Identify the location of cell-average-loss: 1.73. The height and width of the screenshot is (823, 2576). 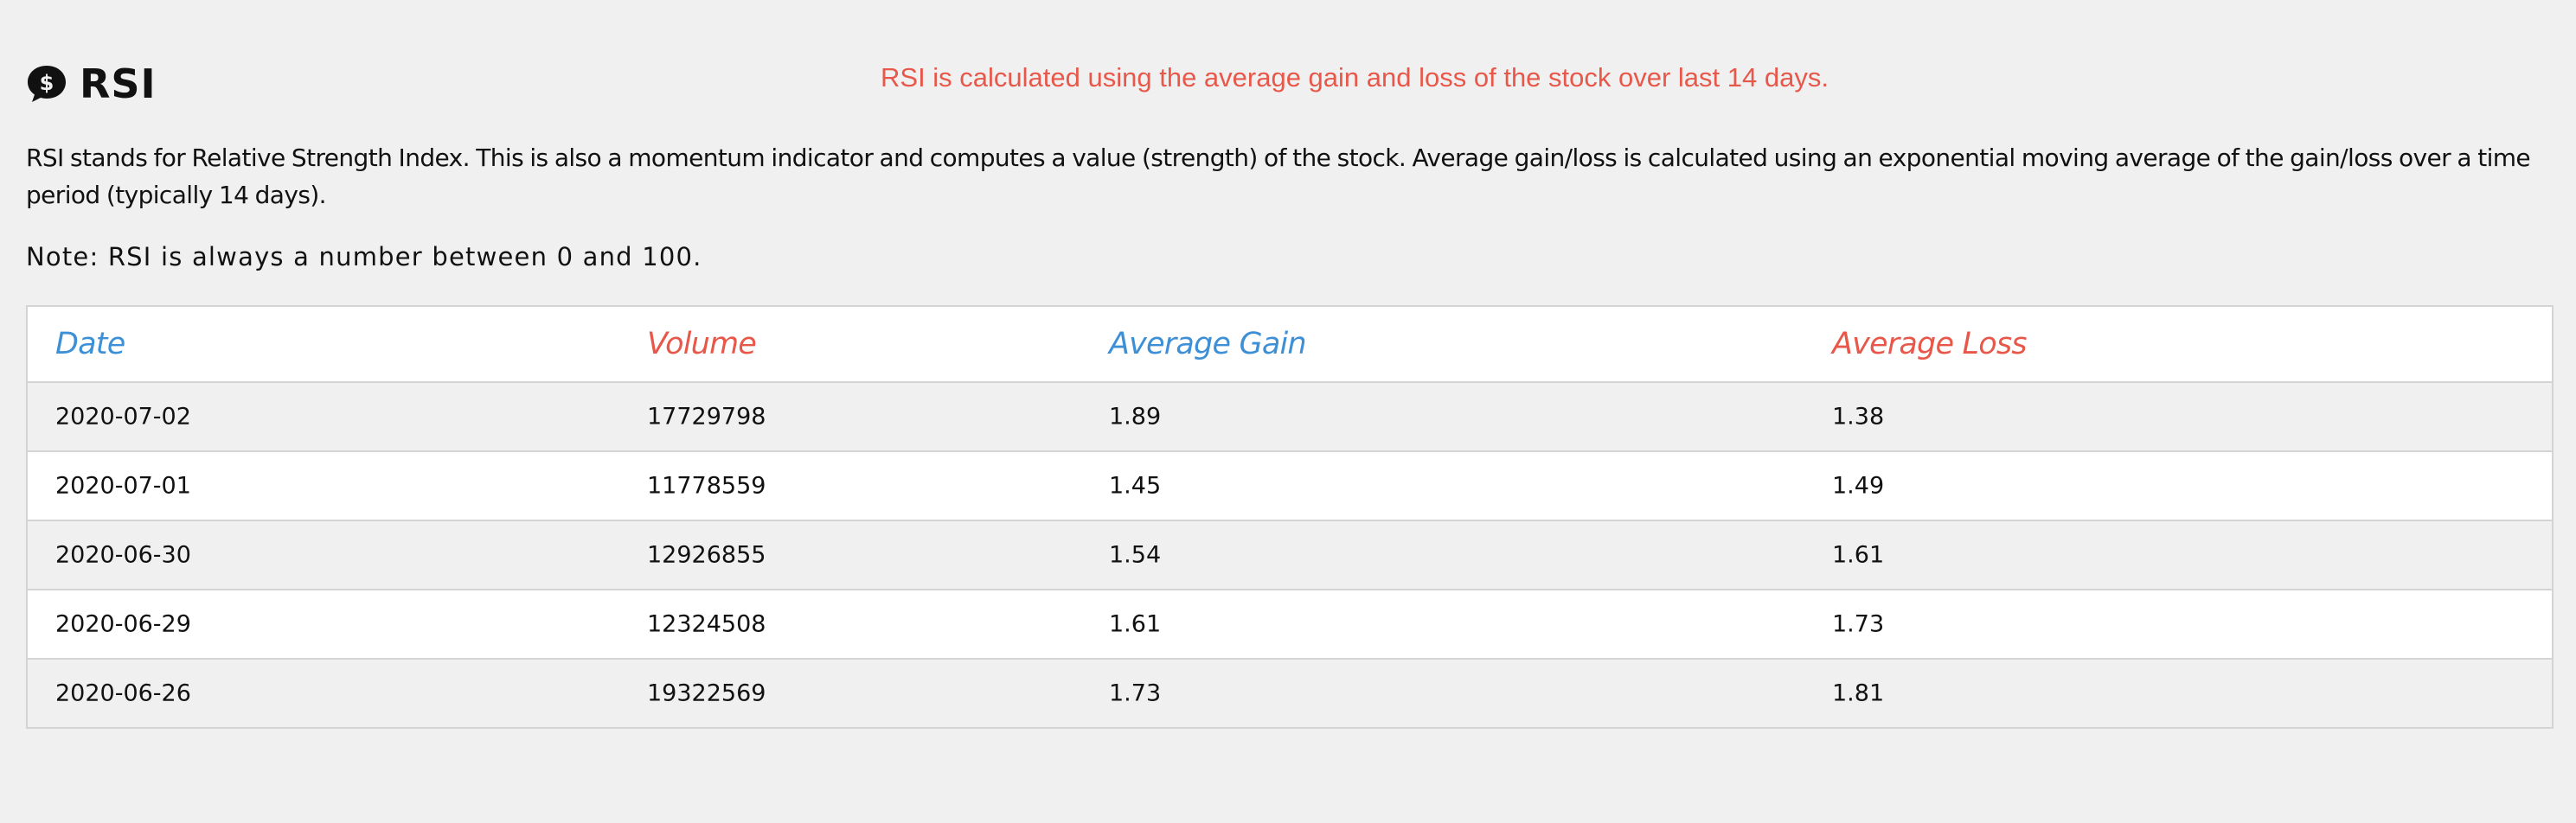
(1858, 624).